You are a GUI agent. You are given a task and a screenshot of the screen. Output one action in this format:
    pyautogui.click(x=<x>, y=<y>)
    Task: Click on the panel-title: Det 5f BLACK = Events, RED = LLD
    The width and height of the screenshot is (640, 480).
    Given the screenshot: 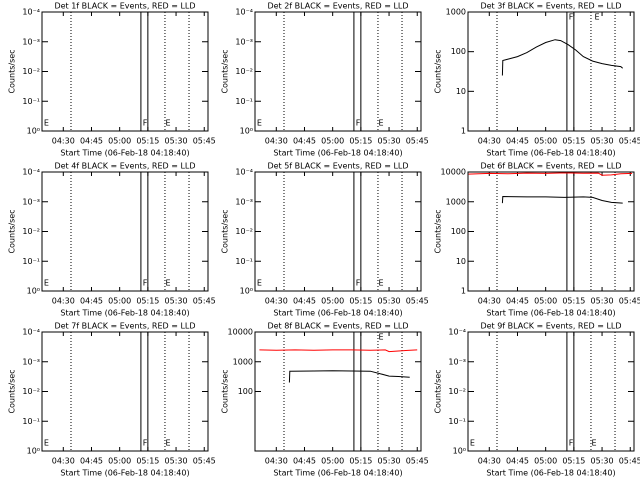 What is the action you would take?
    pyautogui.click(x=337, y=166)
    